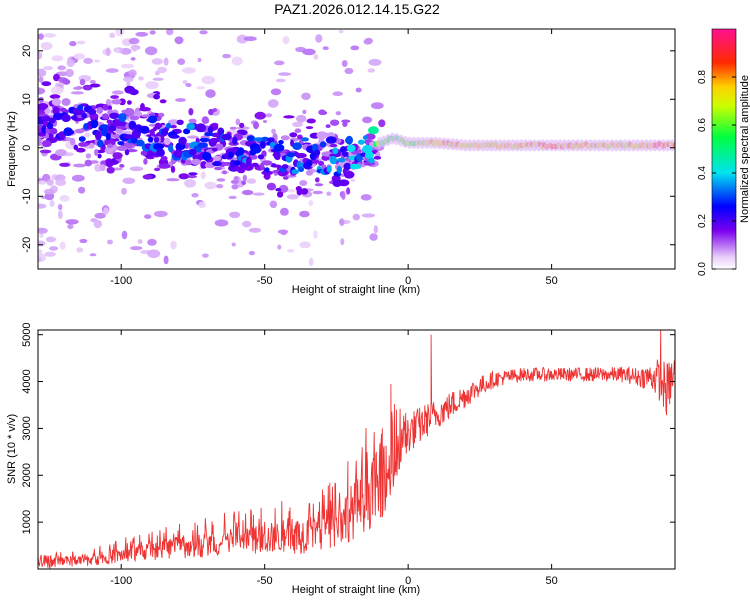  What do you see at coordinates (12, 449) in the screenshot?
I see `snr-y-label: SNR (10 * v/v)` at bounding box center [12, 449].